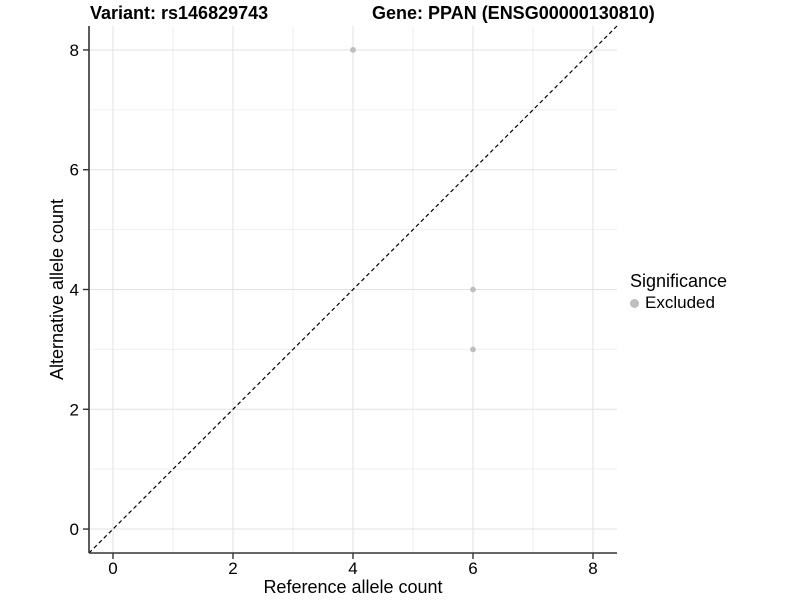  What do you see at coordinates (592, 568) in the screenshot?
I see `x-tick-label: 8` at bounding box center [592, 568].